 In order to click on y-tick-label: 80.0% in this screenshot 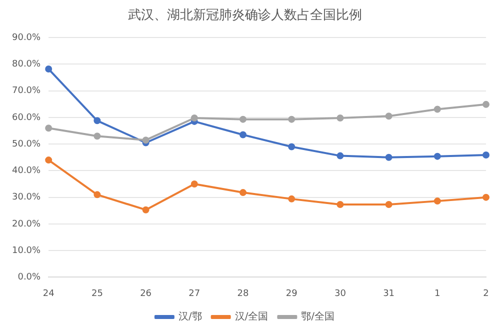, I will do `click(27, 65)`.